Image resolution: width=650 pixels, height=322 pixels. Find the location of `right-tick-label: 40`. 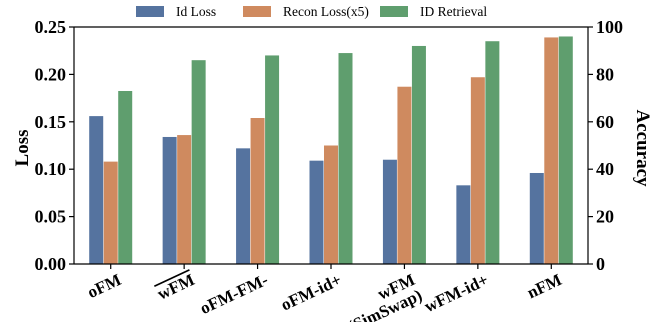

right-tick-label: 40 is located at coordinates (605, 169).